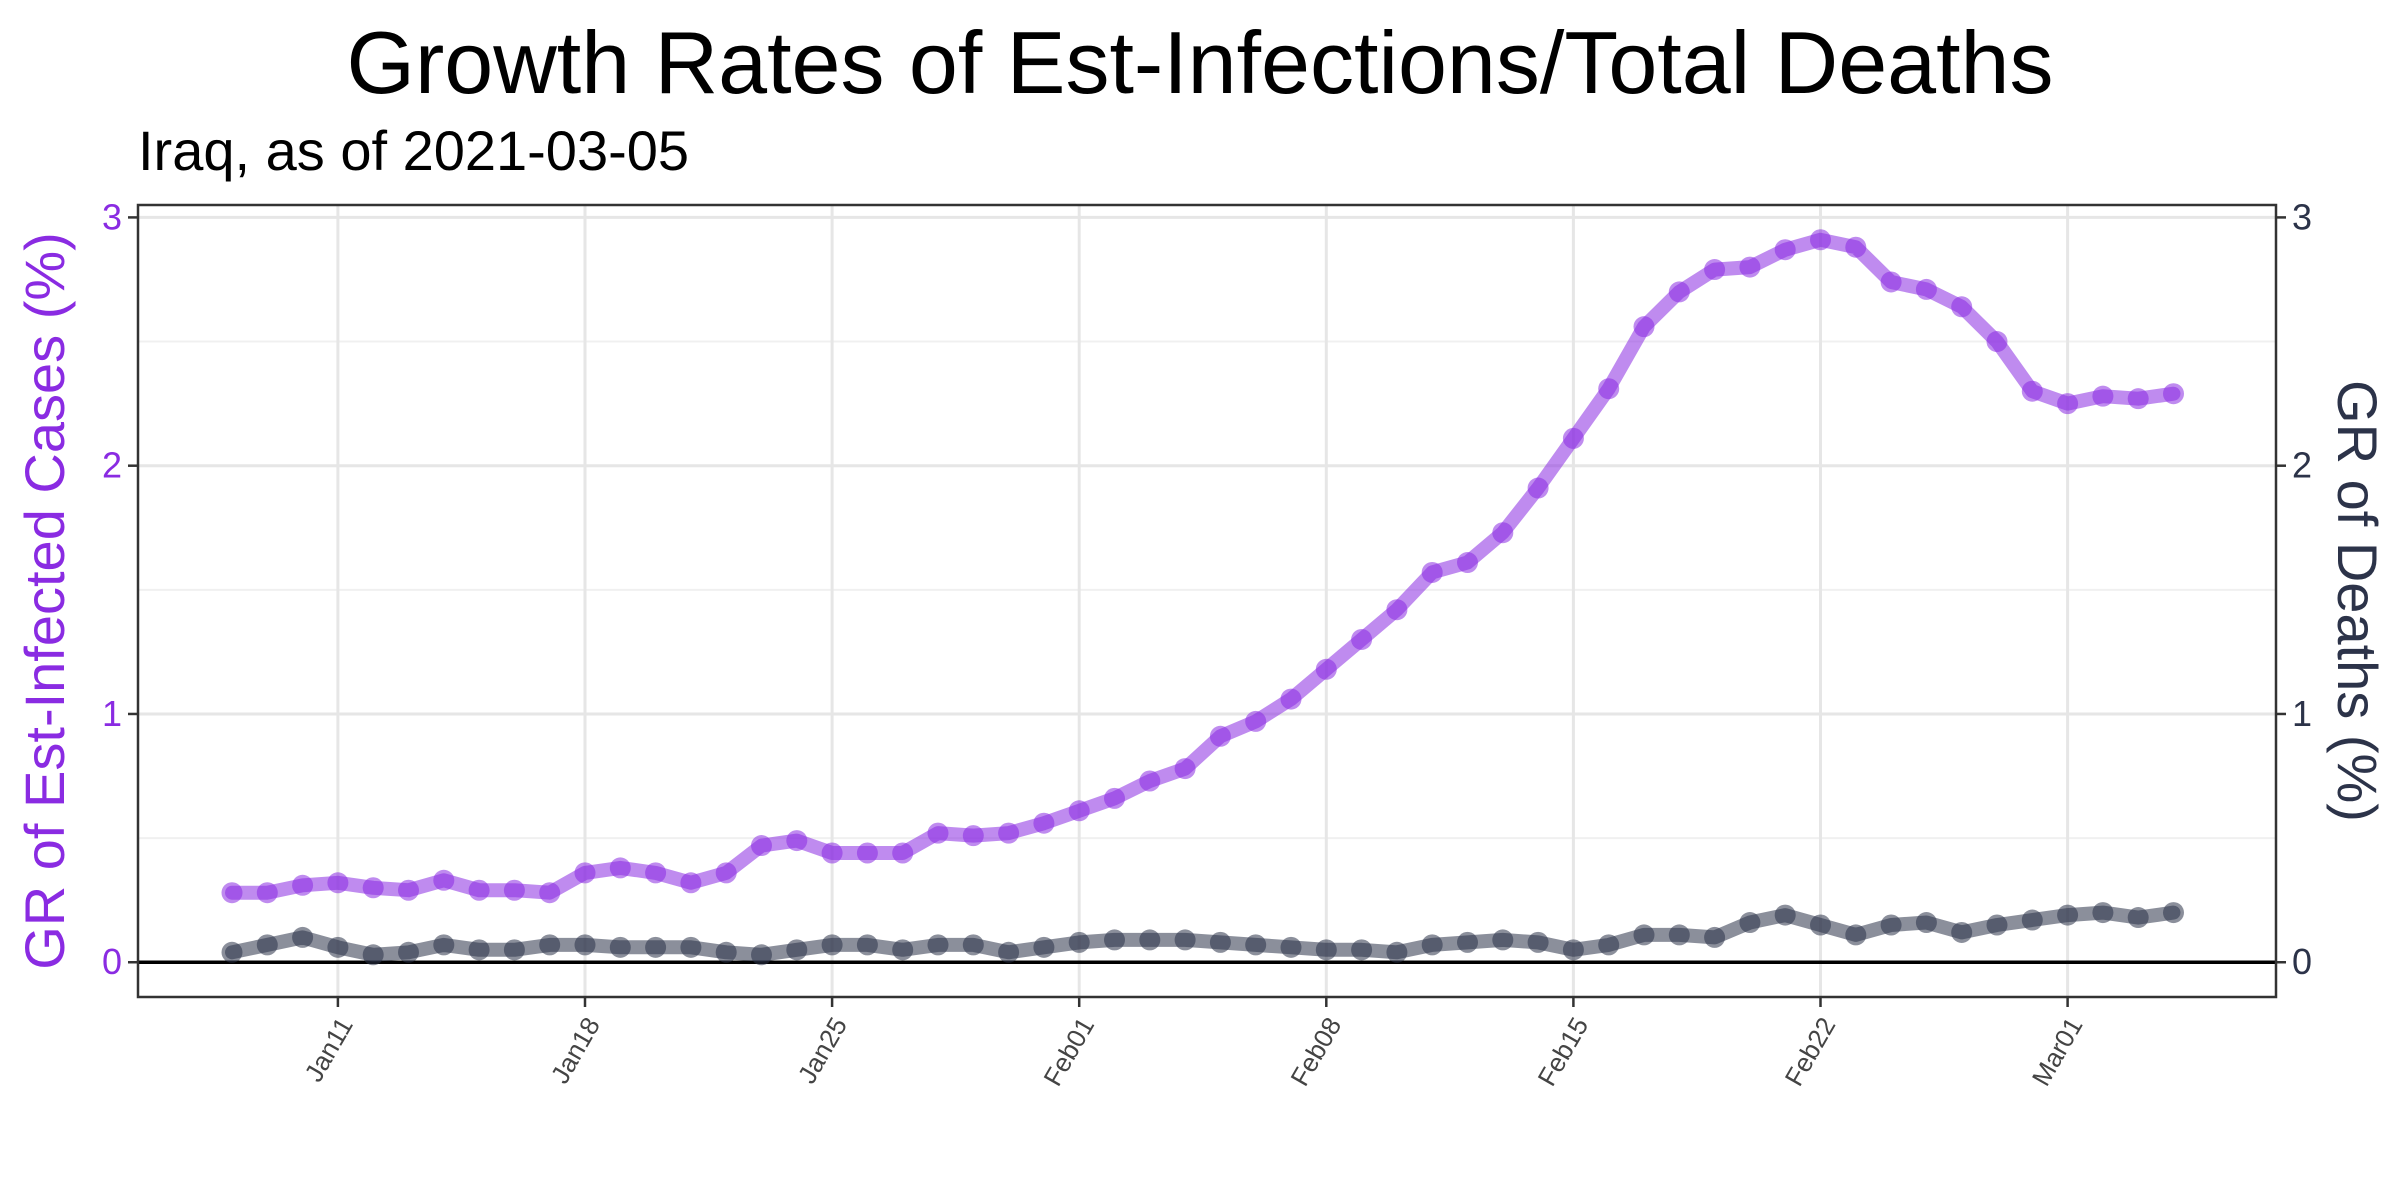 The width and height of the screenshot is (2400, 1200). What do you see at coordinates (414, 150) in the screenshot?
I see `chart-subtitle: Iraq, as of 2021-03-05` at bounding box center [414, 150].